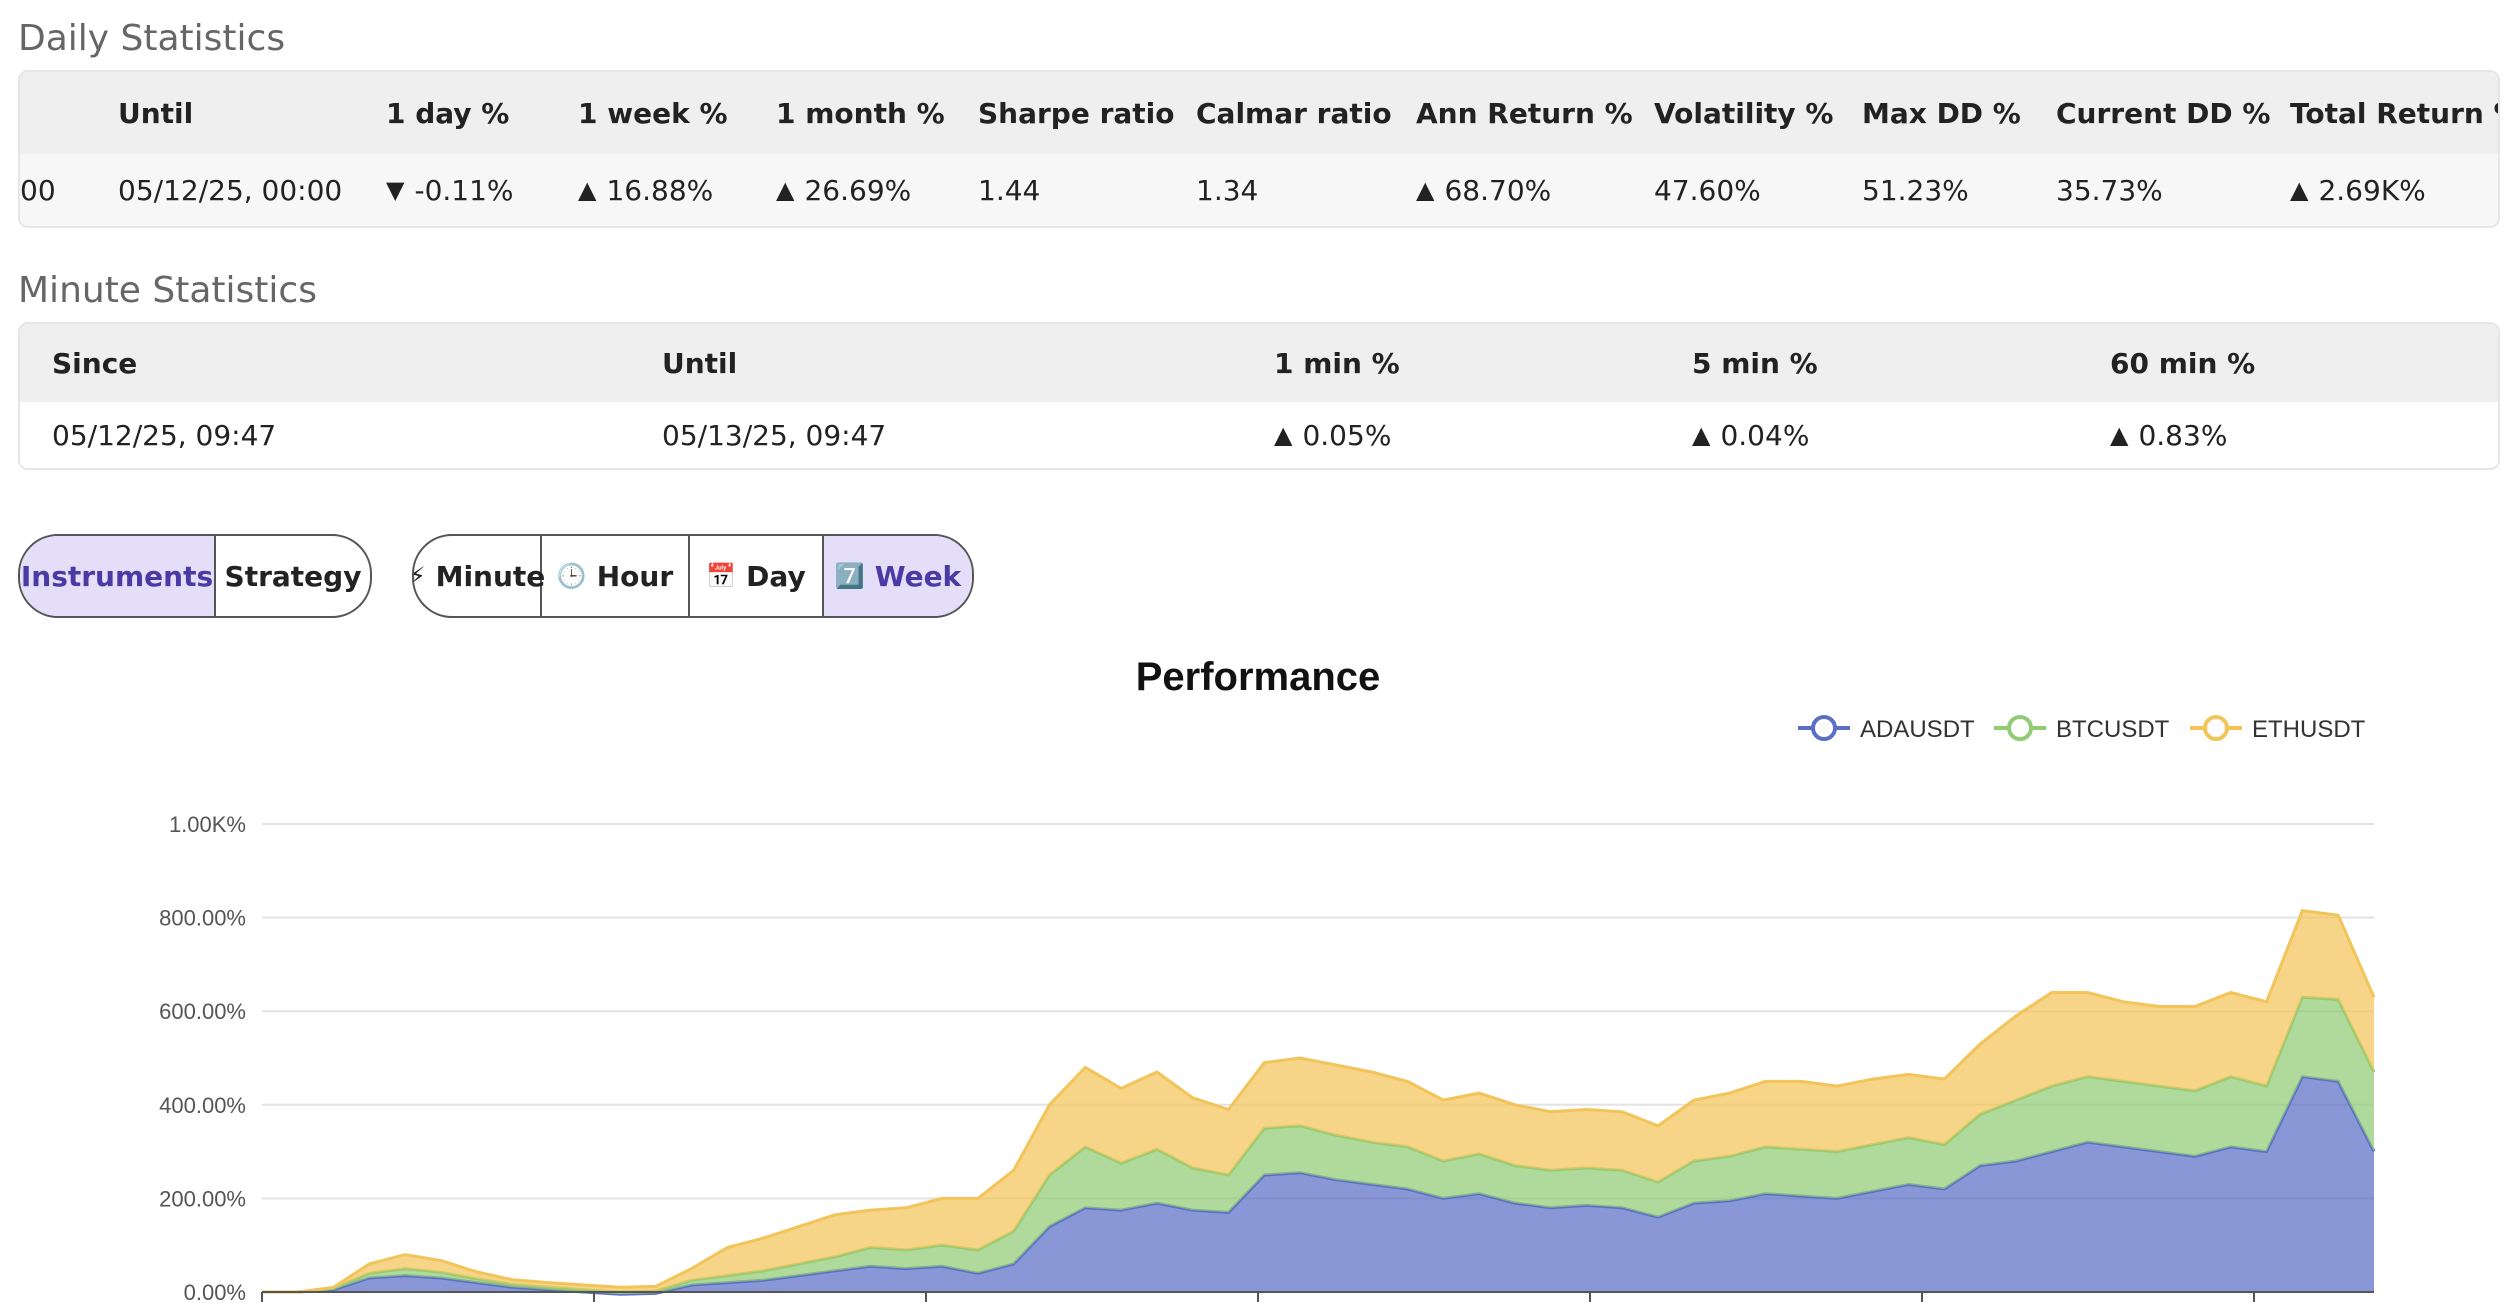  Describe the element at coordinates (653, 113) in the screenshot. I see `col-1-week: 1 week %` at that location.